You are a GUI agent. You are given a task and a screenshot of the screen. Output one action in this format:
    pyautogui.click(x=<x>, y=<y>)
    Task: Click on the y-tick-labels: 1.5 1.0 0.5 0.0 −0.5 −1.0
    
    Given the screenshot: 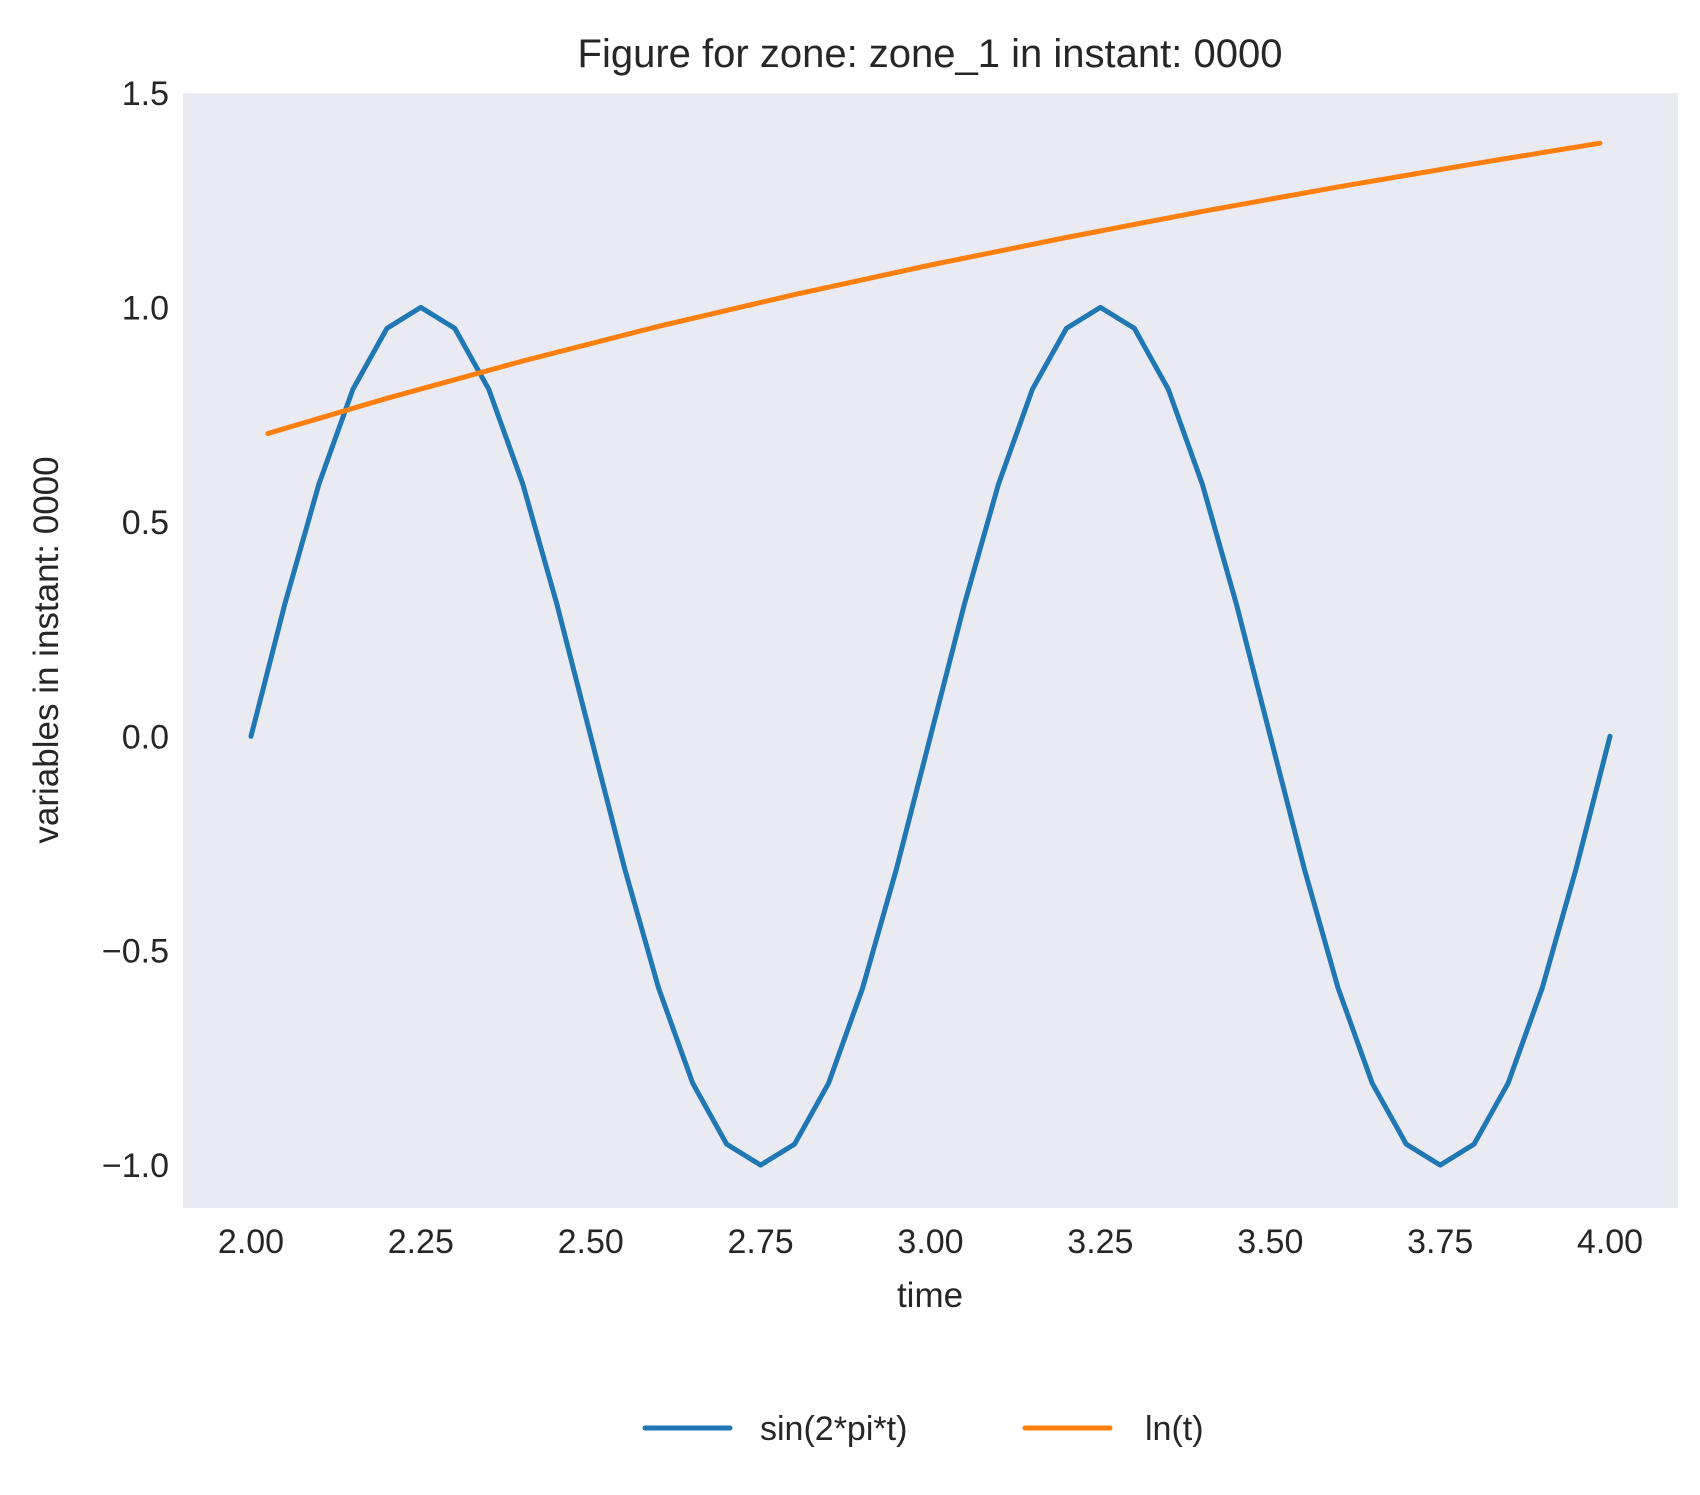 What is the action you would take?
    pyautogui.click(x=135, y=630)
    